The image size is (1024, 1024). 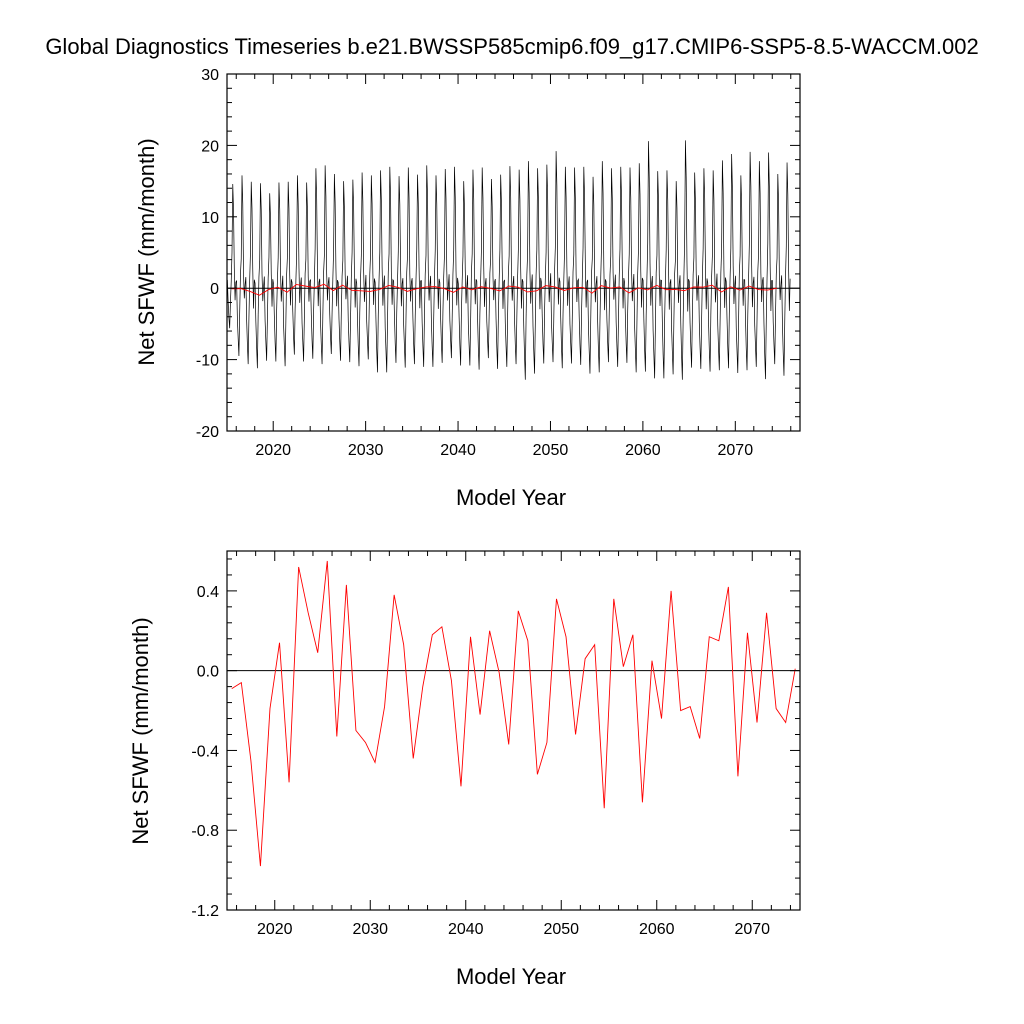 I want to click on y-tick-label: -0.8, so click(x=205, y=831).